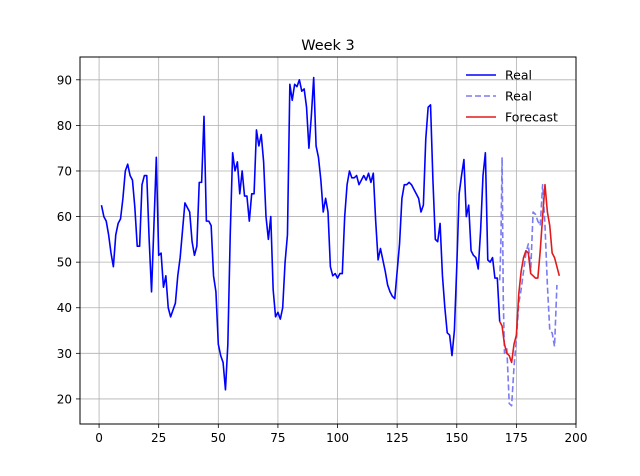 The image size is (640, 476). Describe the element at coordinates (328, 46) in the screenshot. I see `chart-title: Week 3` at that location.